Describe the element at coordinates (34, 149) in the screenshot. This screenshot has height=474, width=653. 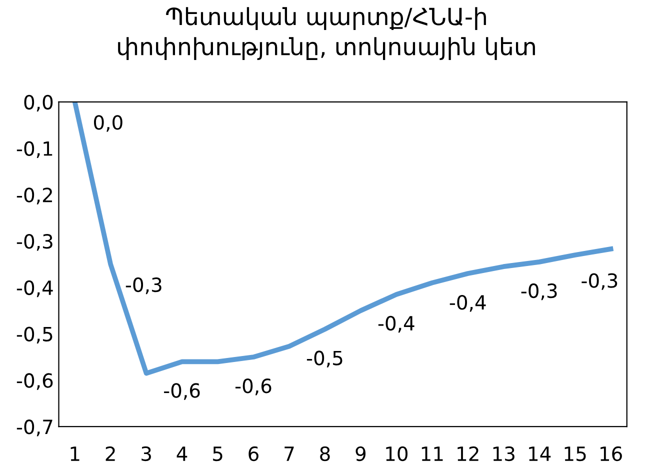
I see `y-tick-label: -0,1` at that location.